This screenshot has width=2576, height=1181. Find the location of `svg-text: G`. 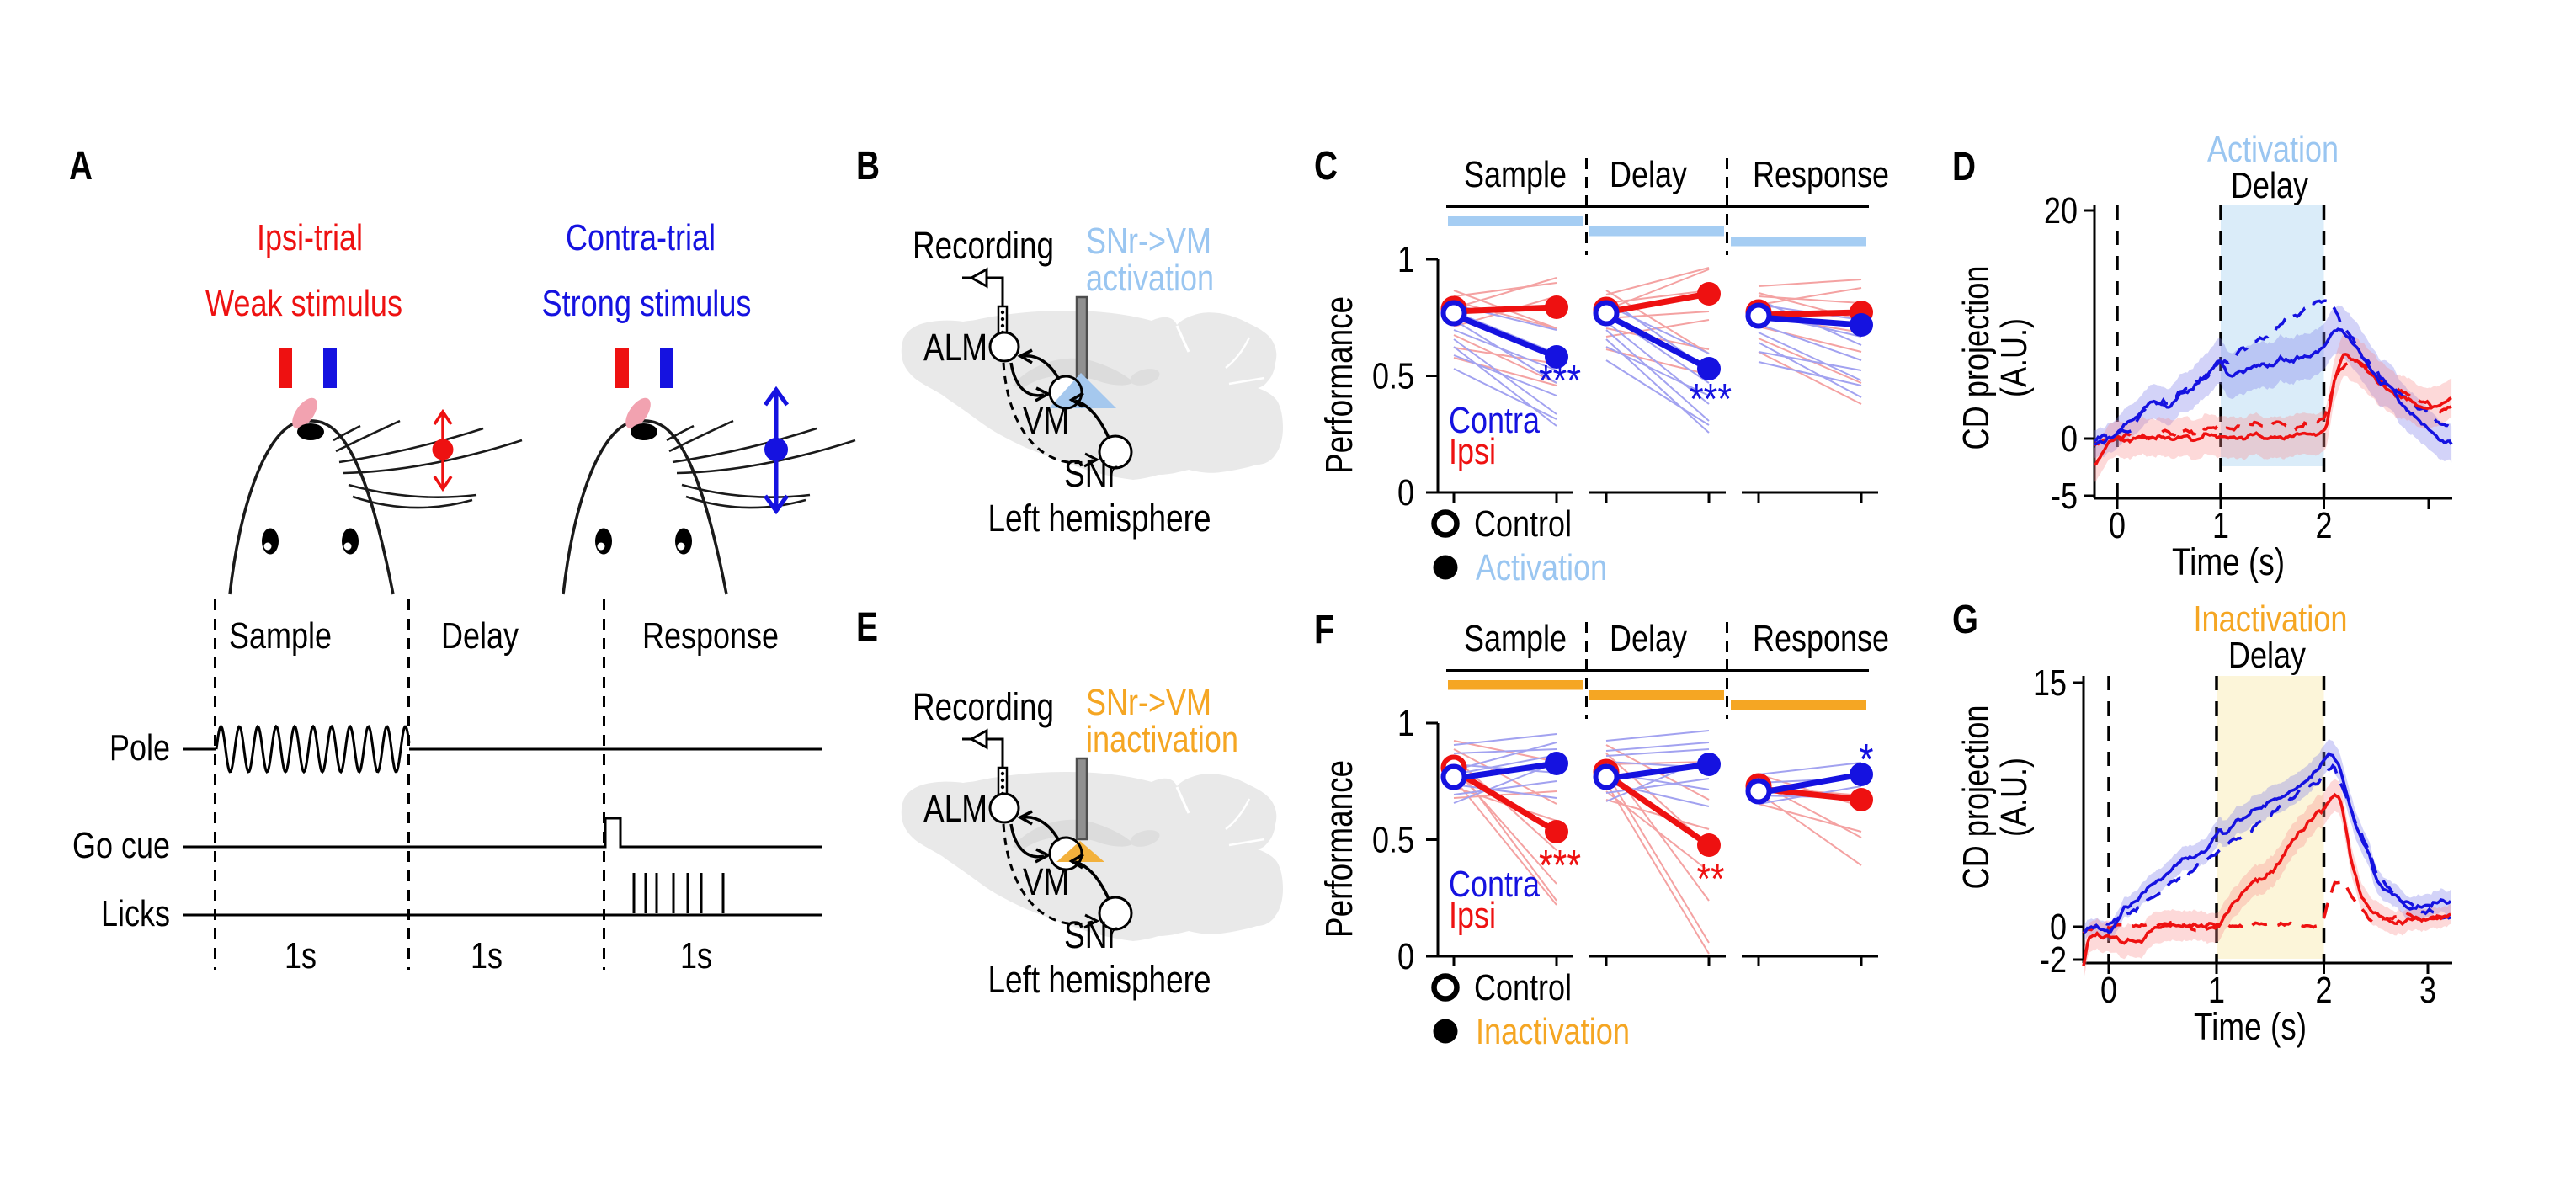

svg-text: G is located at coordinates (1965, 620).